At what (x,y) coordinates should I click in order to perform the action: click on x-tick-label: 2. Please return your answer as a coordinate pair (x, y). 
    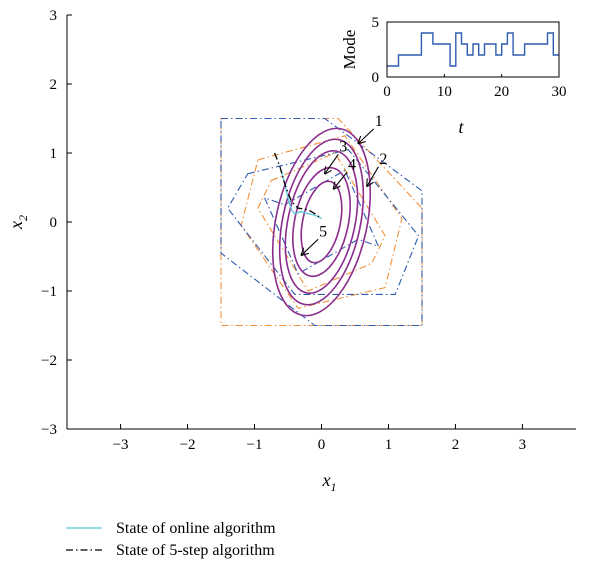
    Looking at the image, I should click on (456, 445).